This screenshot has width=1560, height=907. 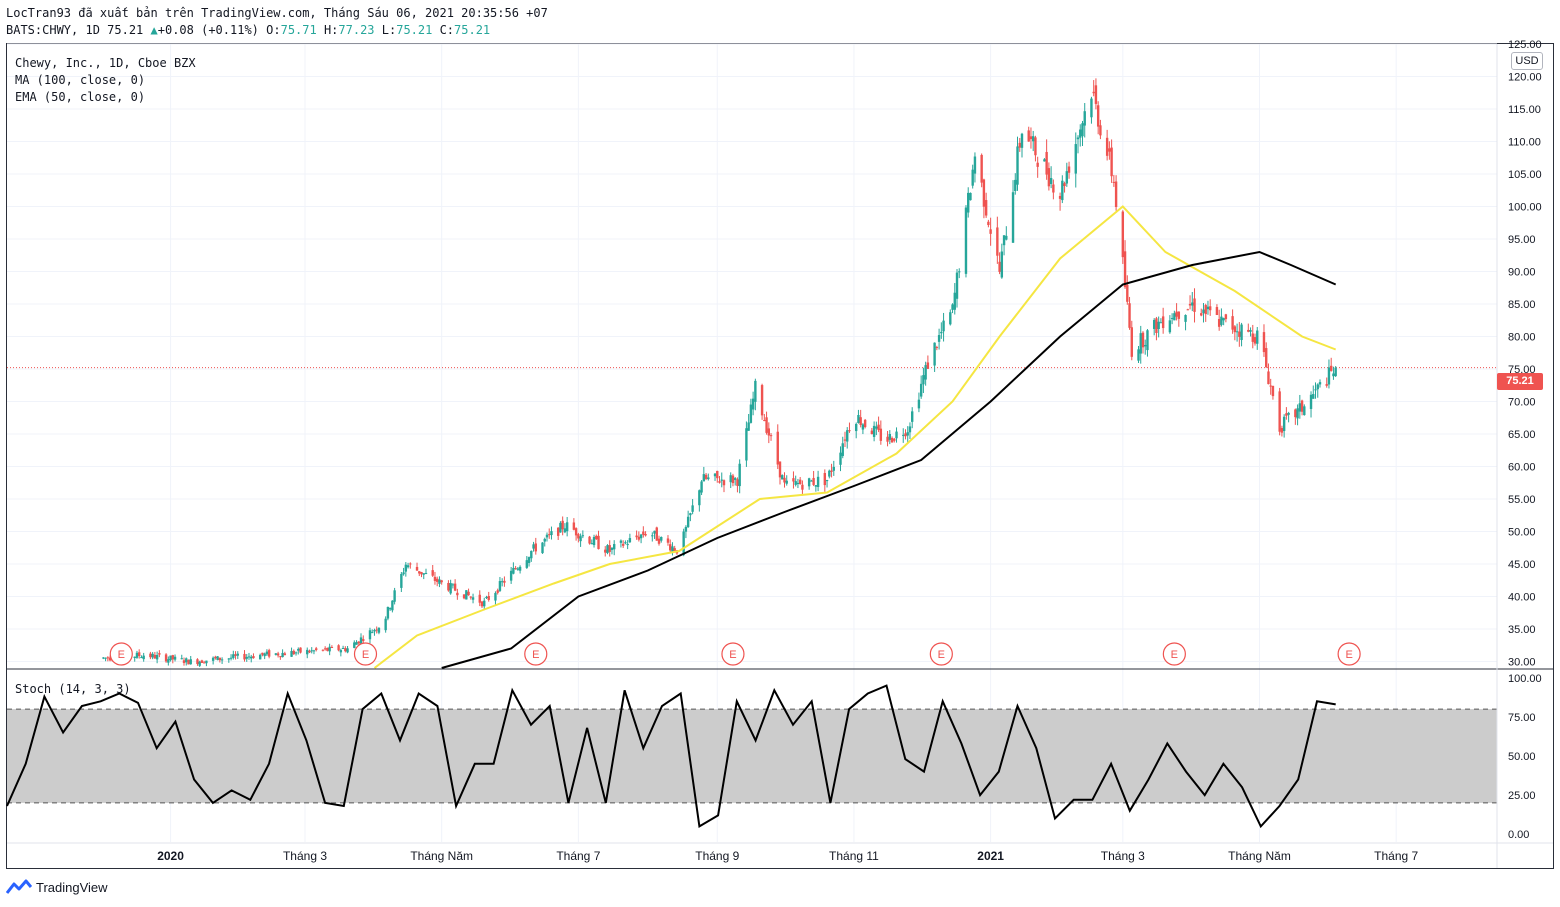 I want to click on earnings-label: E, so click(x=365, y=655).